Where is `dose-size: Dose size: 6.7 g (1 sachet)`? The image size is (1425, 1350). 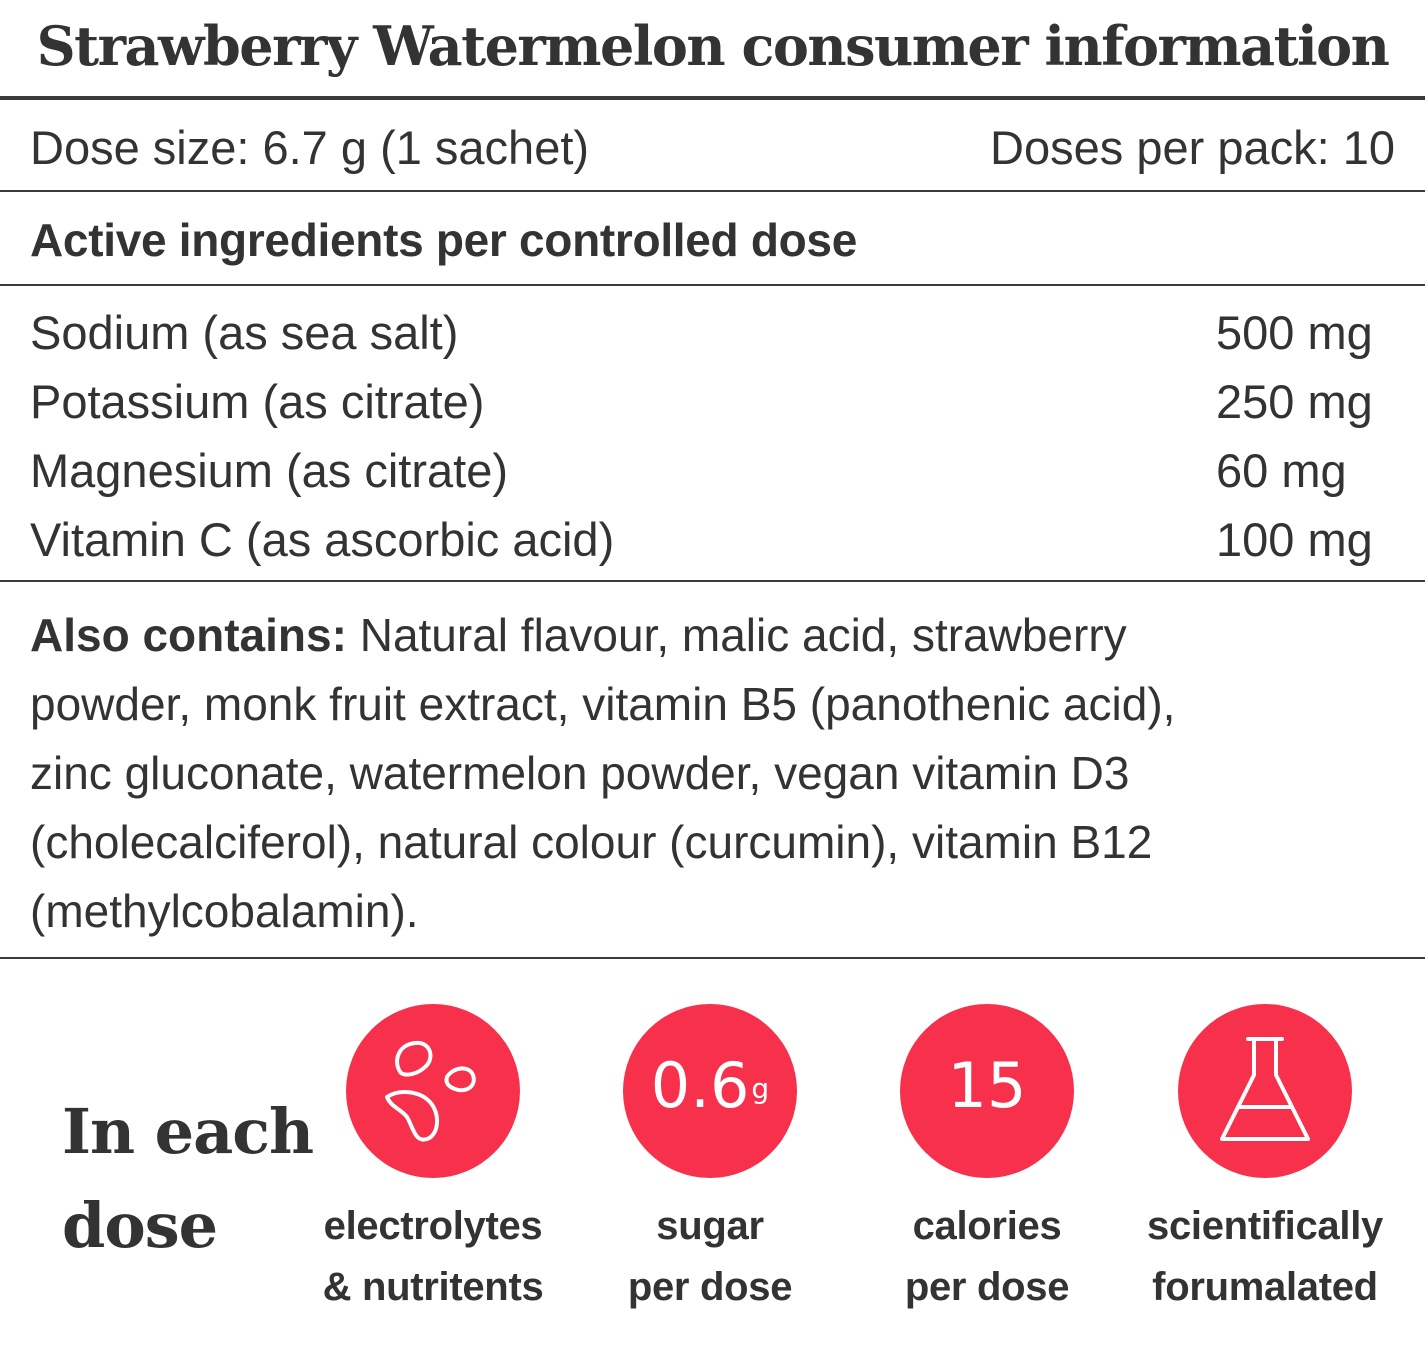
dose-size: Dose size: 6.7 g (1 sachet) is located at coordinates (310, 147).